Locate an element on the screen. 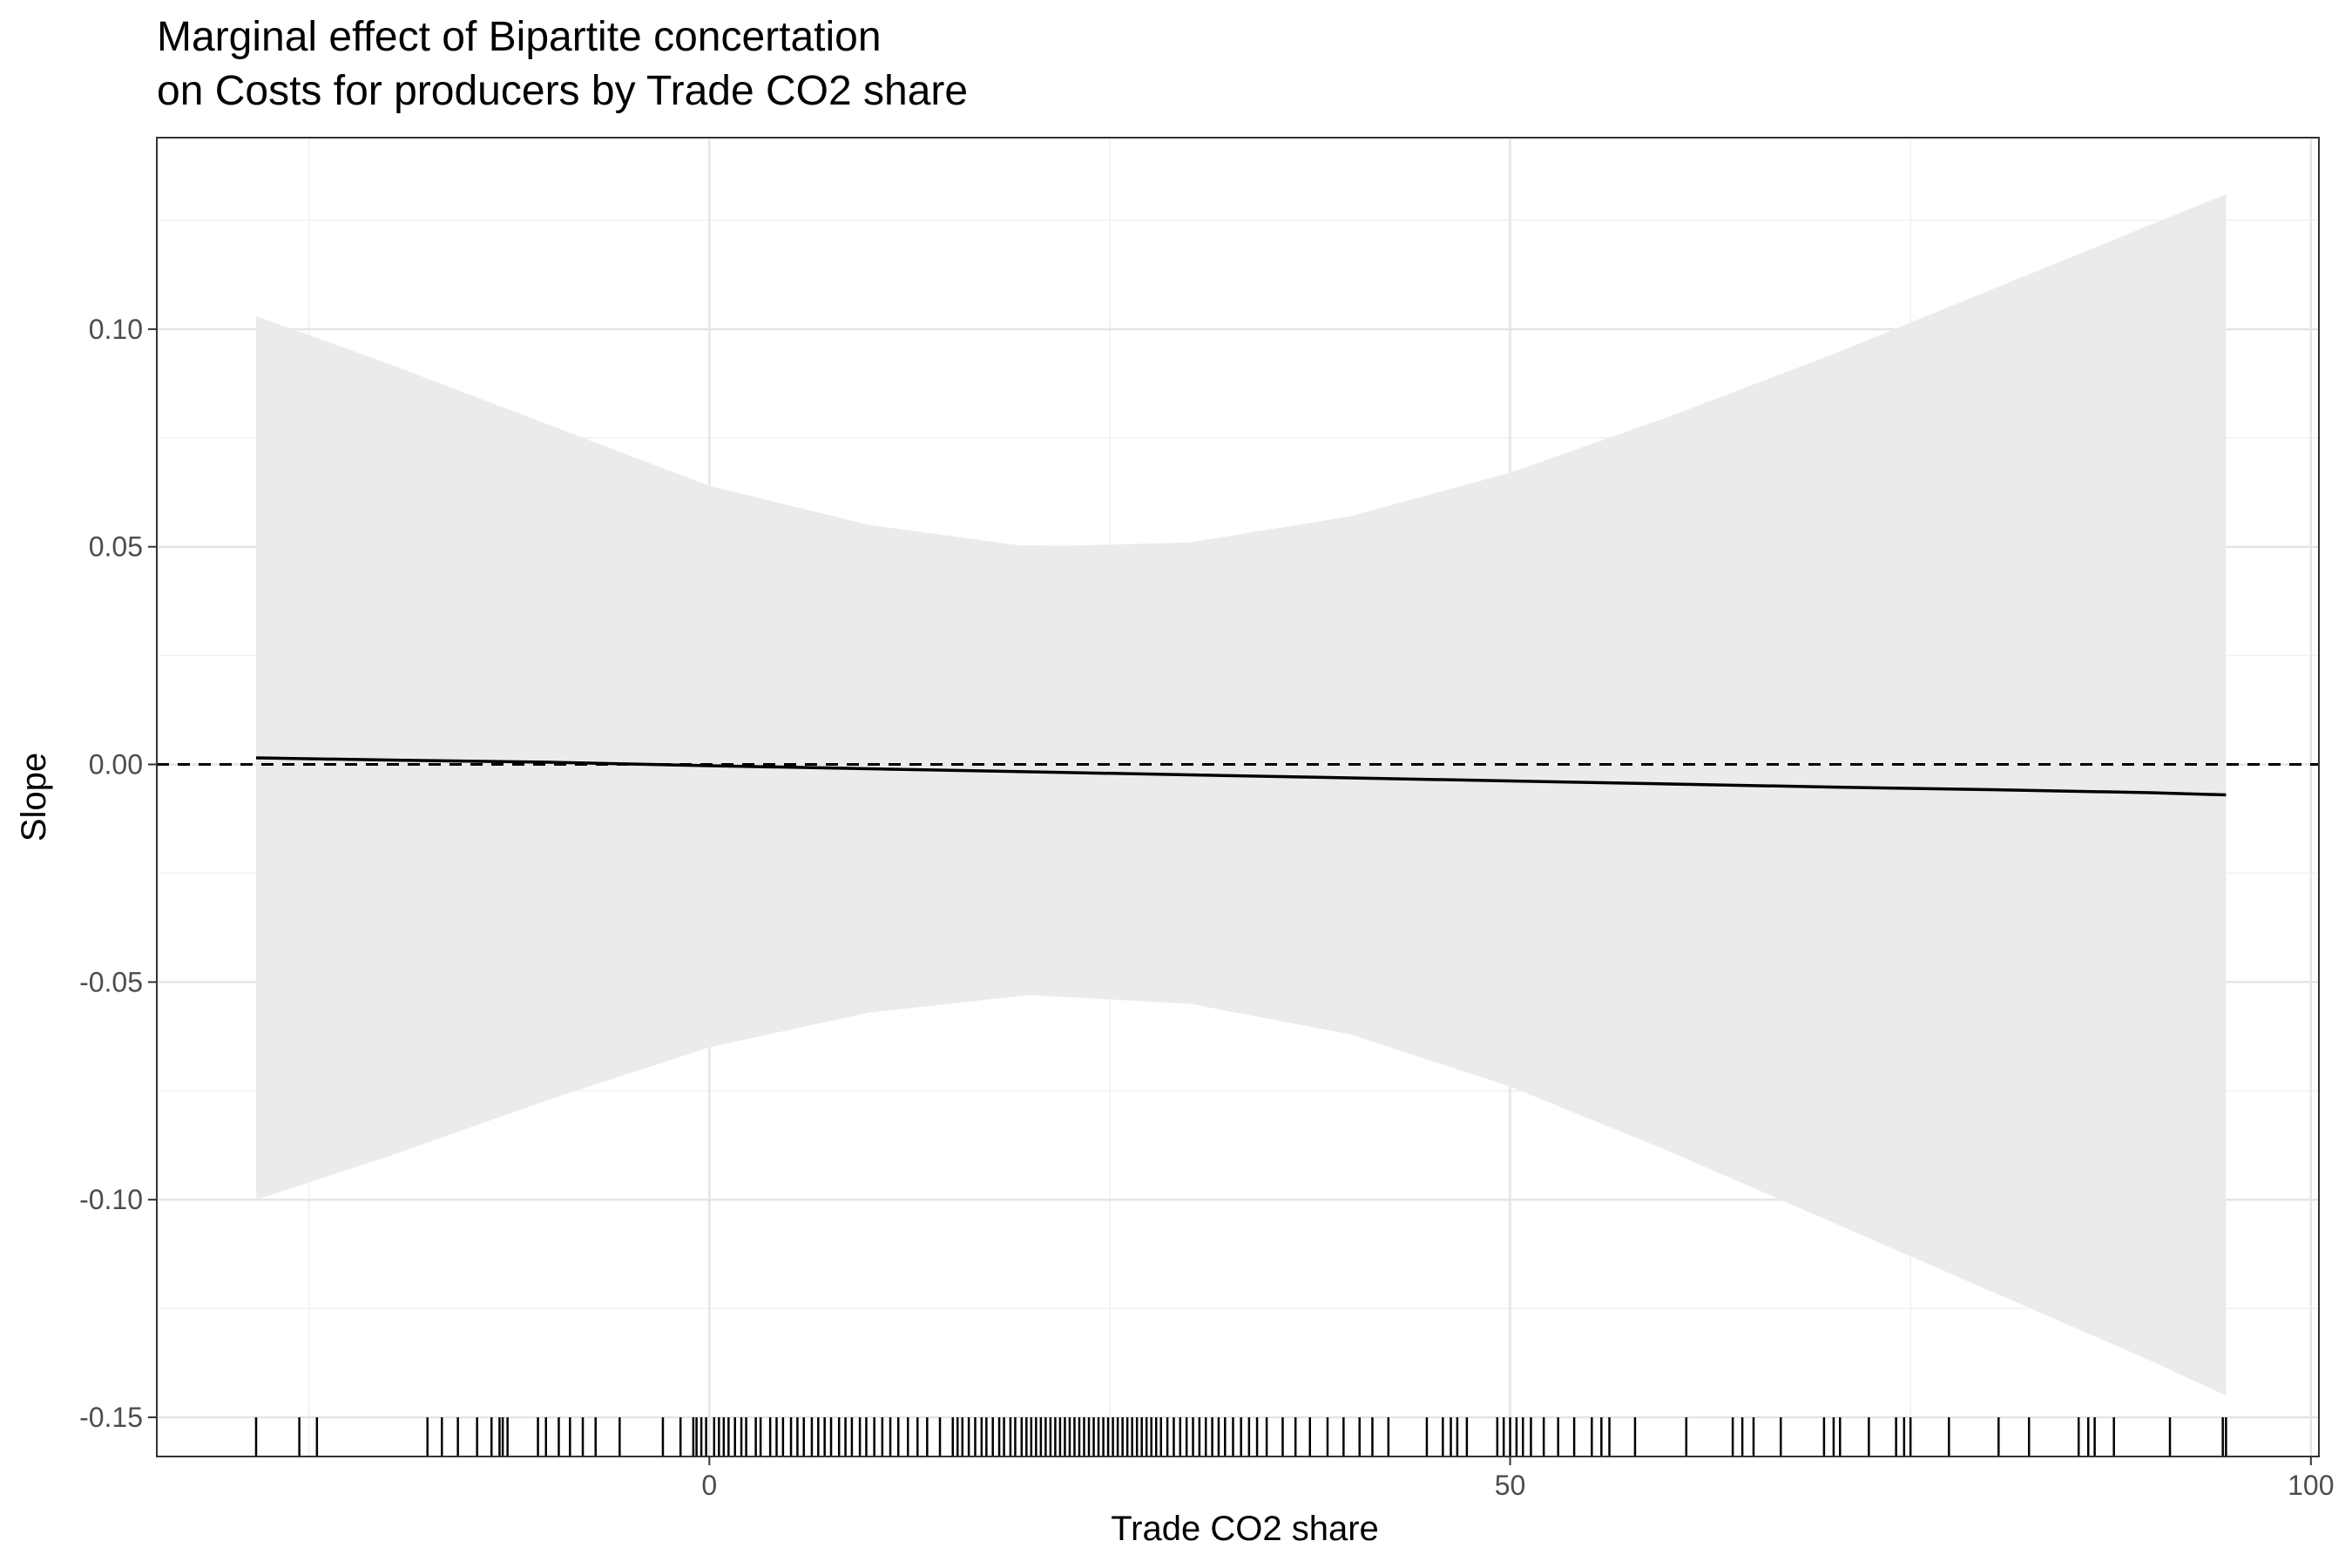 The image size is (2352, 1568). rug-marks is located at coordinates (1241, 1437).